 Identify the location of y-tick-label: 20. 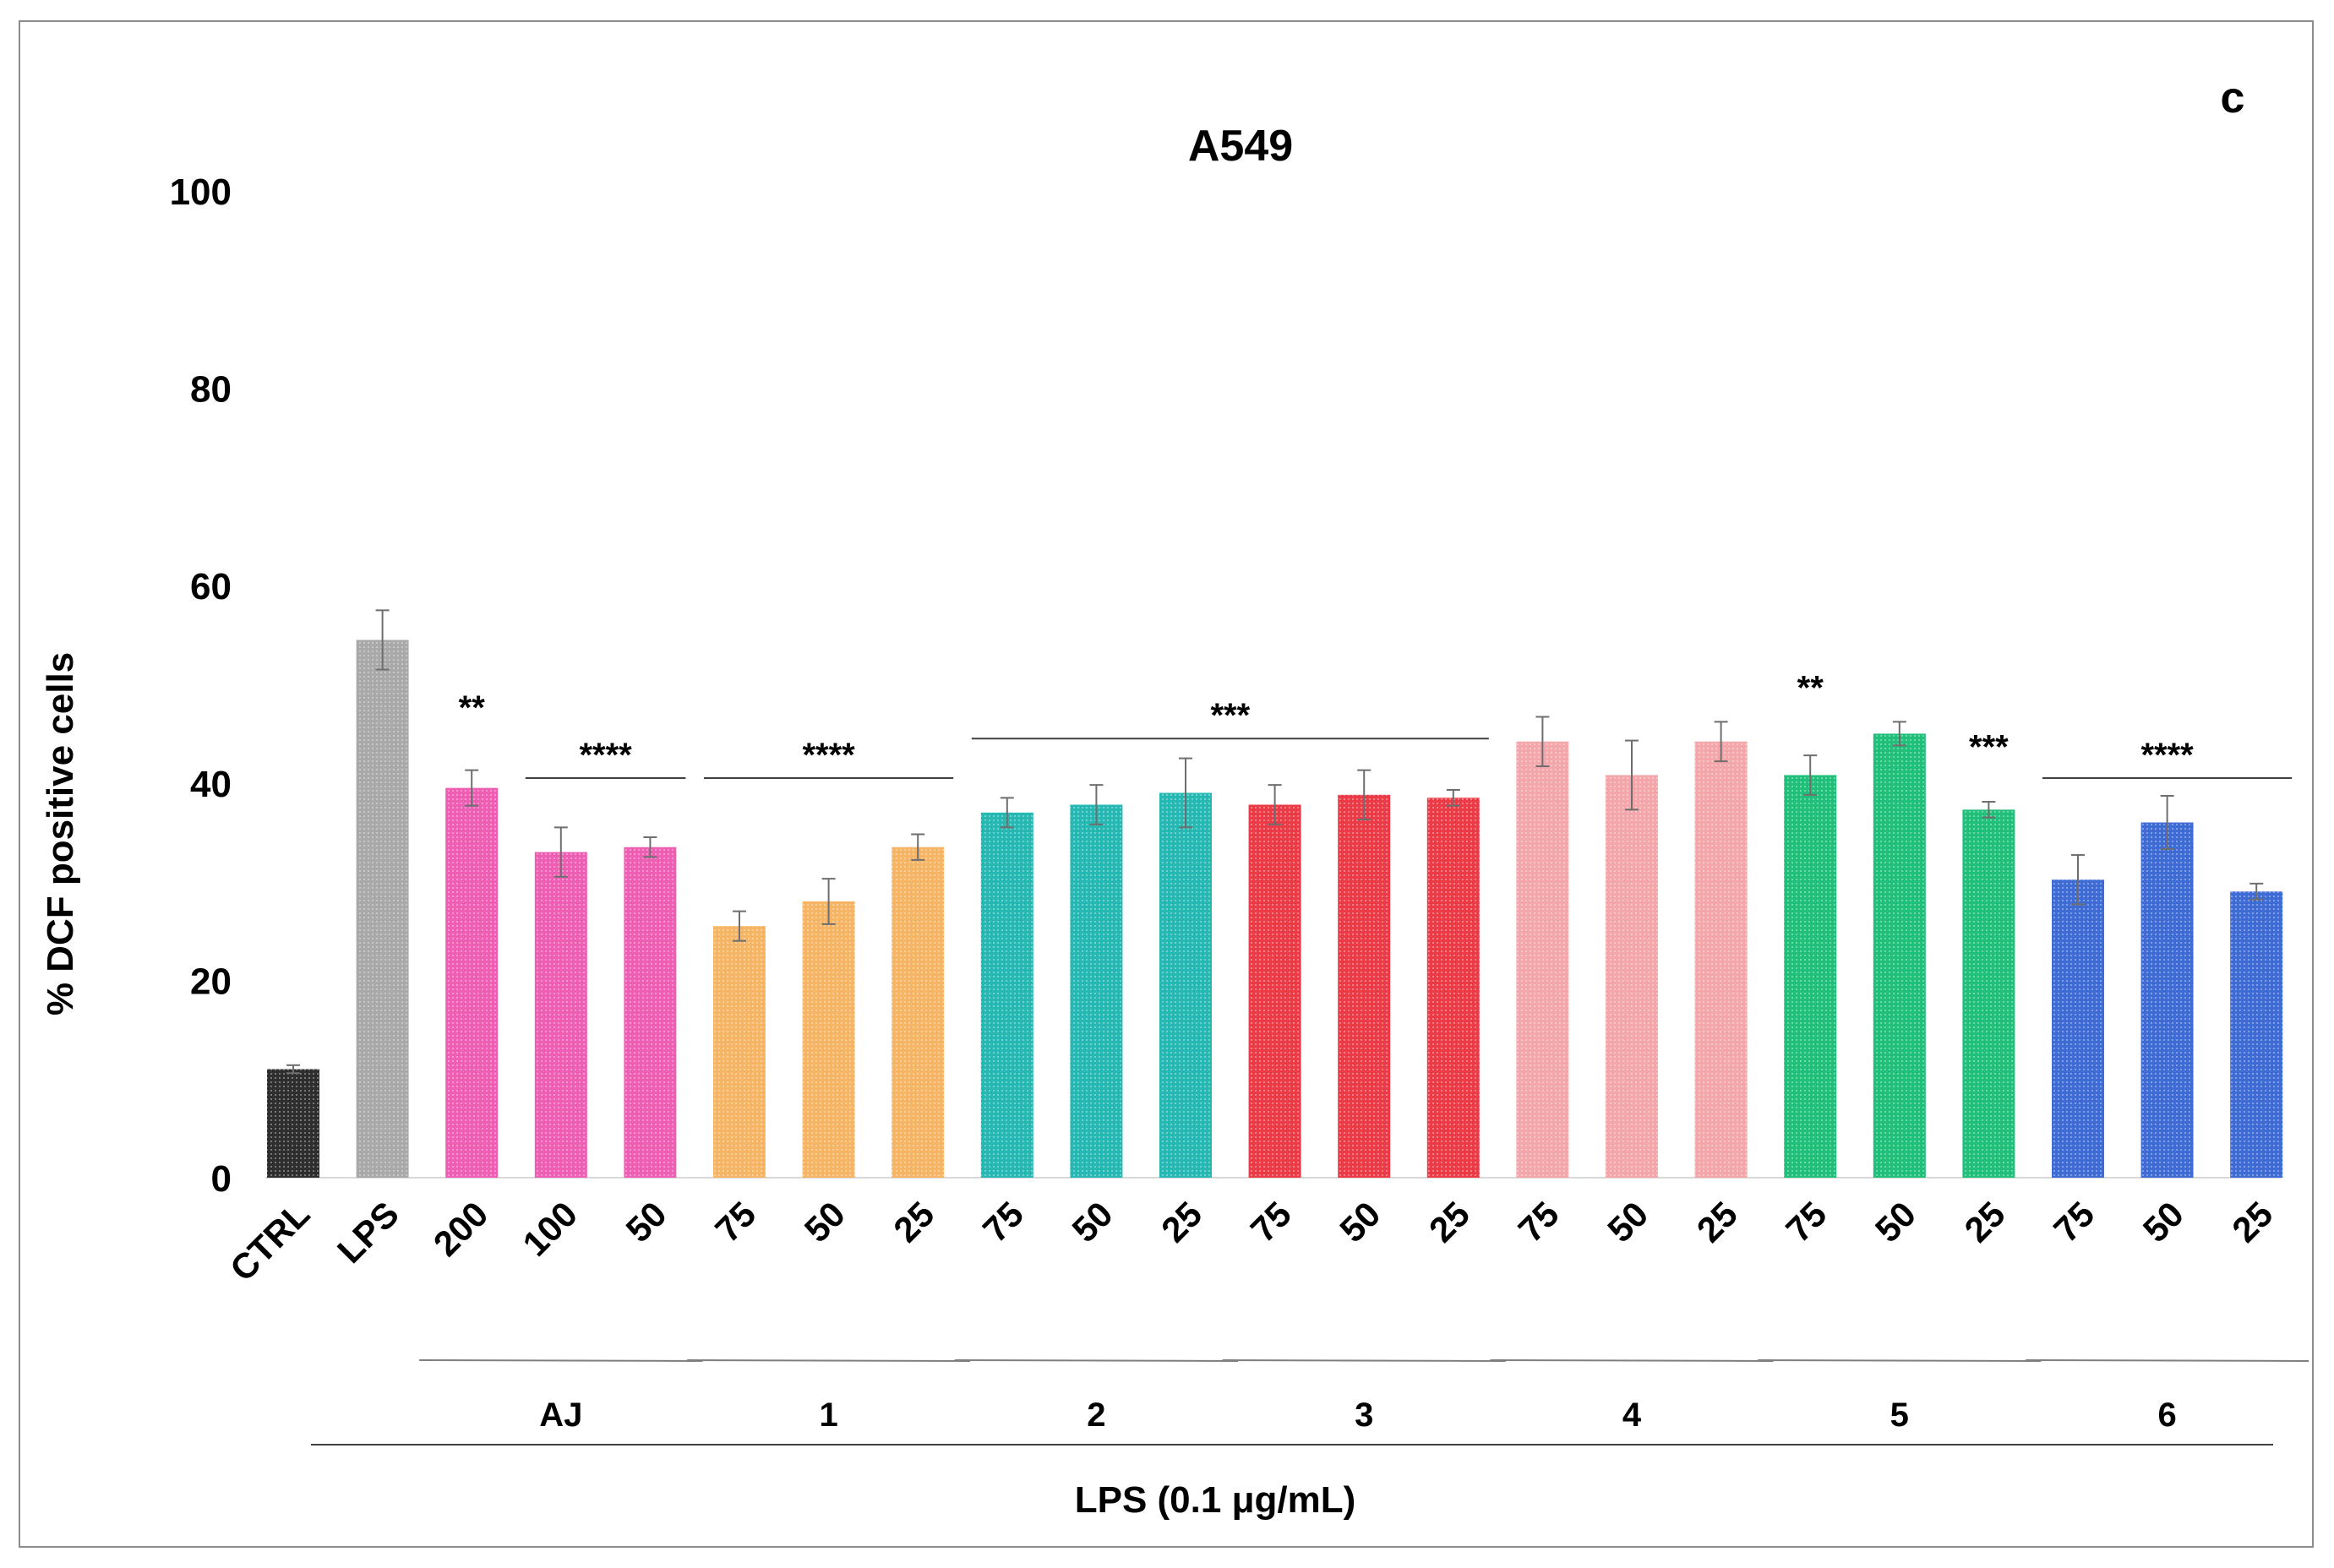
(211, 982).